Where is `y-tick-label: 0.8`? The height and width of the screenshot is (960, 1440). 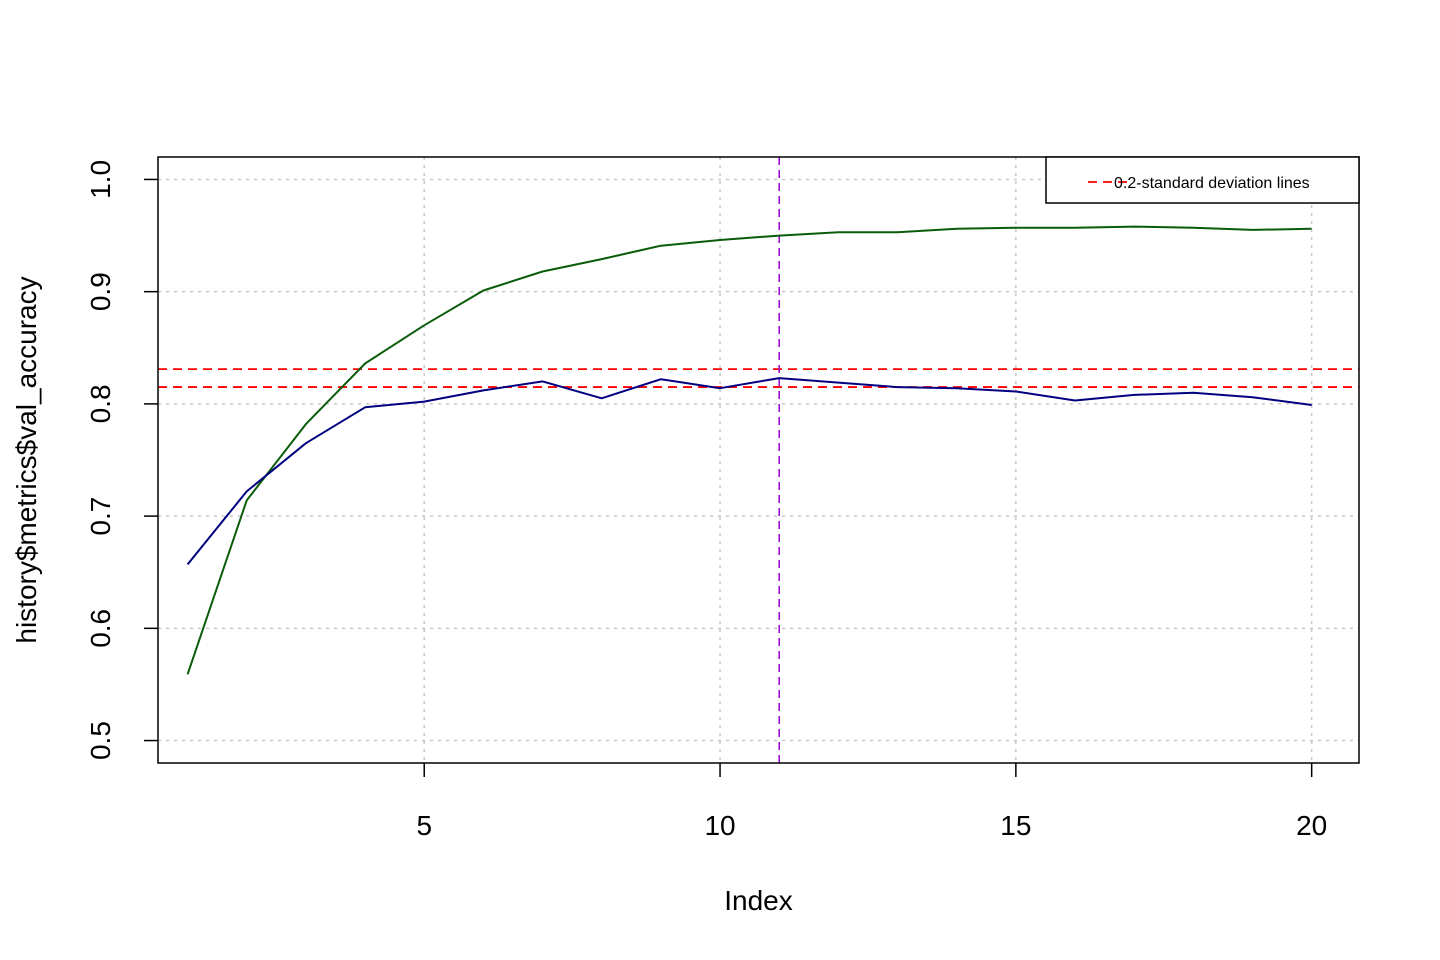 y-tick-label: 0.8 is located at coordinates (100, 403).